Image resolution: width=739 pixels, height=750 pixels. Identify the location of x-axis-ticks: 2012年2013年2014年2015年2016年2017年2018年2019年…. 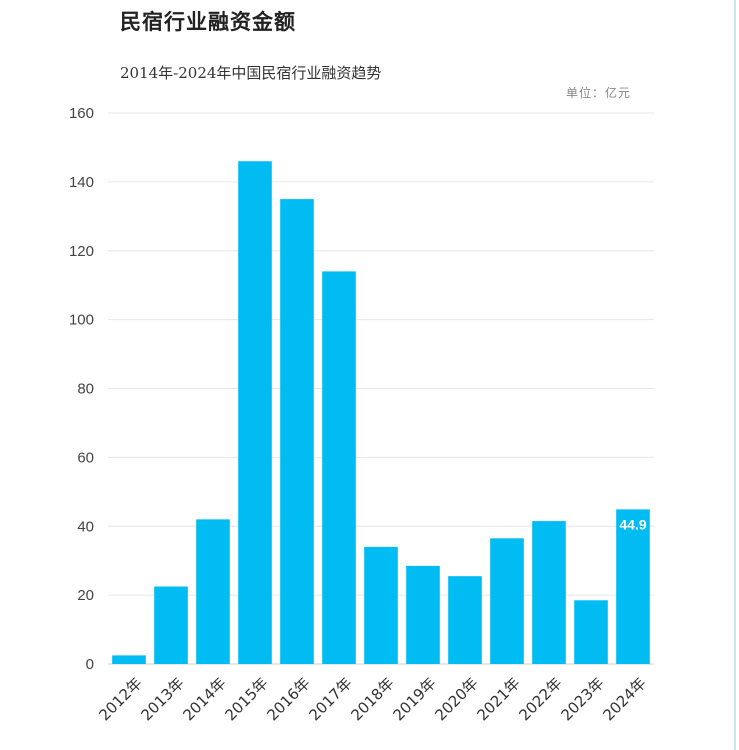
(372, 699).